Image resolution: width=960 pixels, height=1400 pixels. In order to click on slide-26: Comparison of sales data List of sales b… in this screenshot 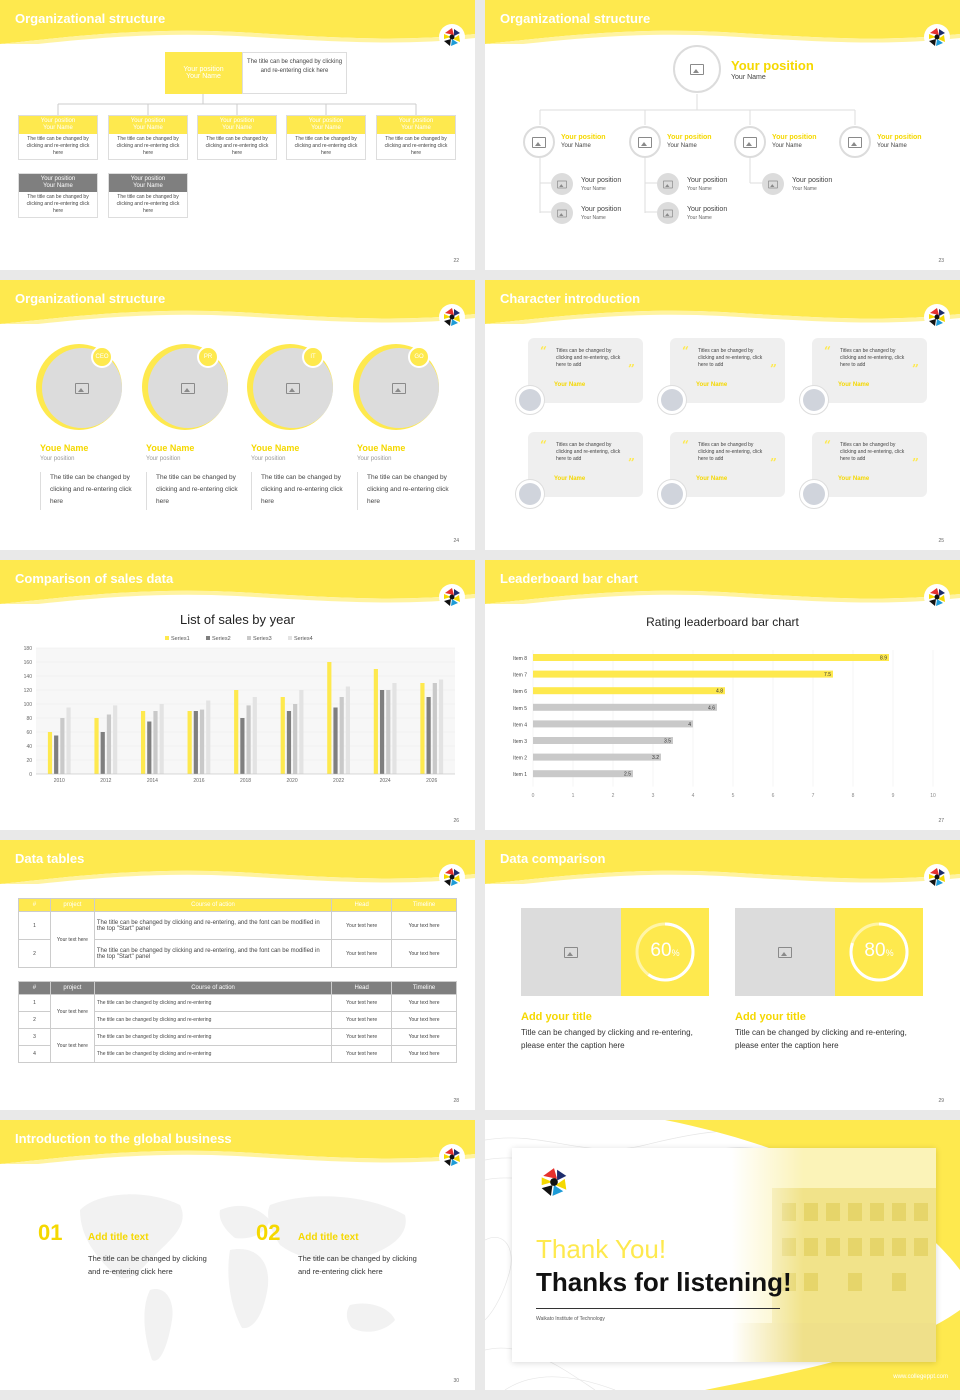, I will do `click(237, 695)`.